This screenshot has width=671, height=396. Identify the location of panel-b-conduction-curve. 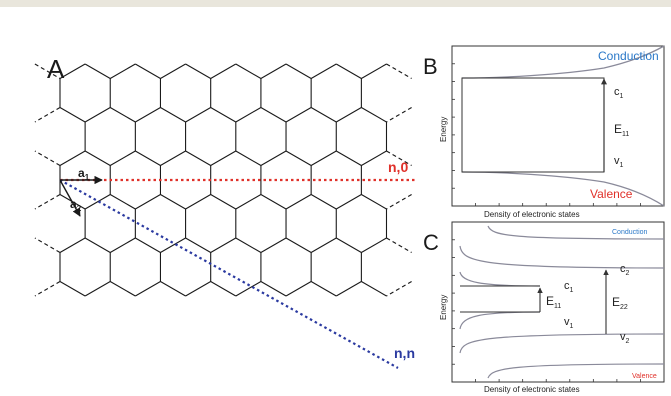
(563, 62).